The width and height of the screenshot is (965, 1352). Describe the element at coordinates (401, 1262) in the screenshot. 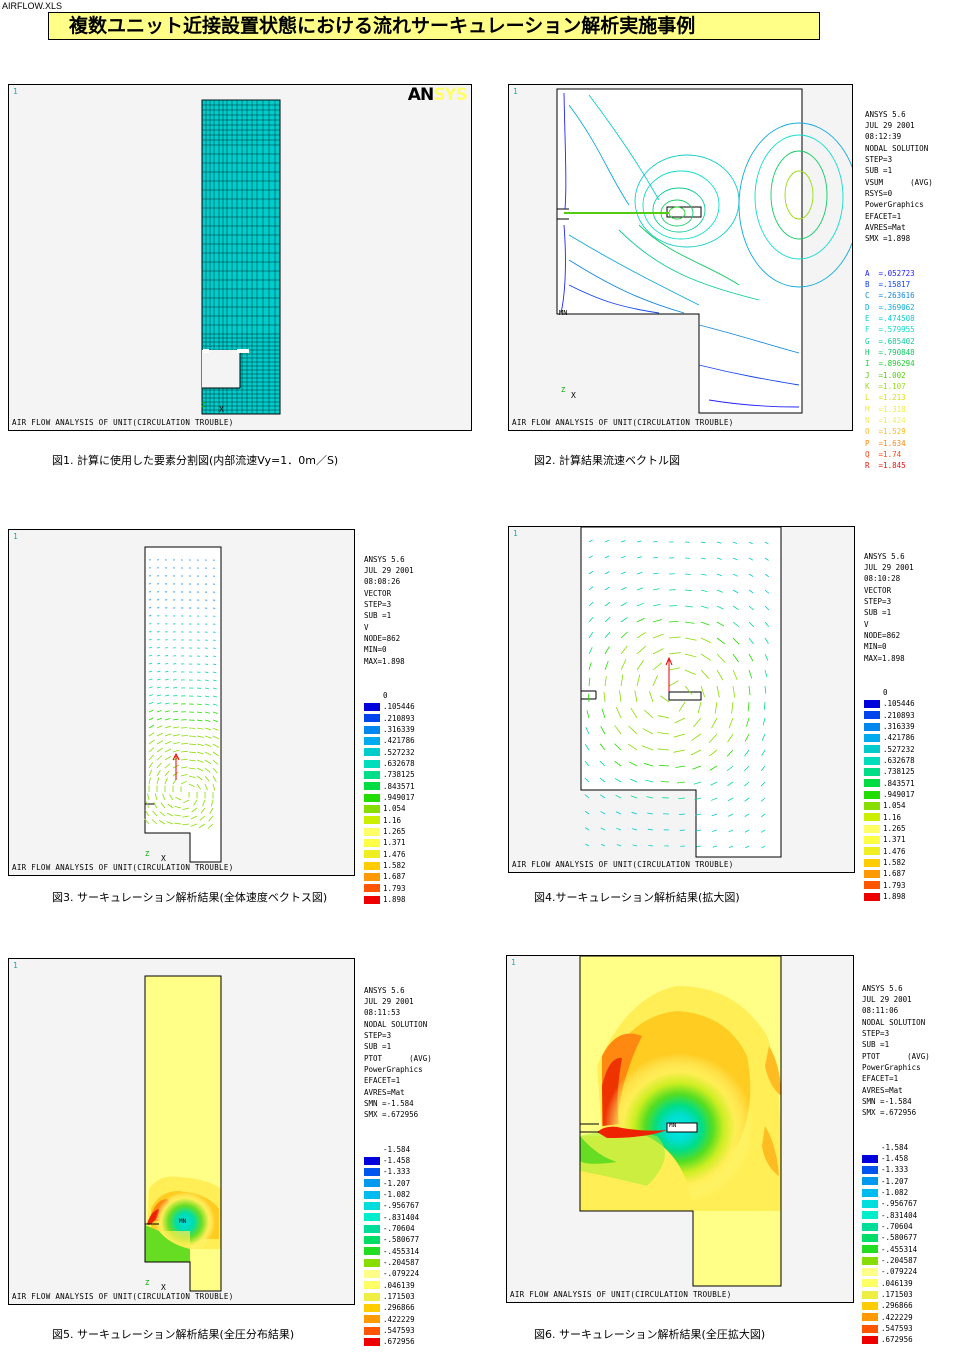

I see `legend-value: -.204587` at that location.